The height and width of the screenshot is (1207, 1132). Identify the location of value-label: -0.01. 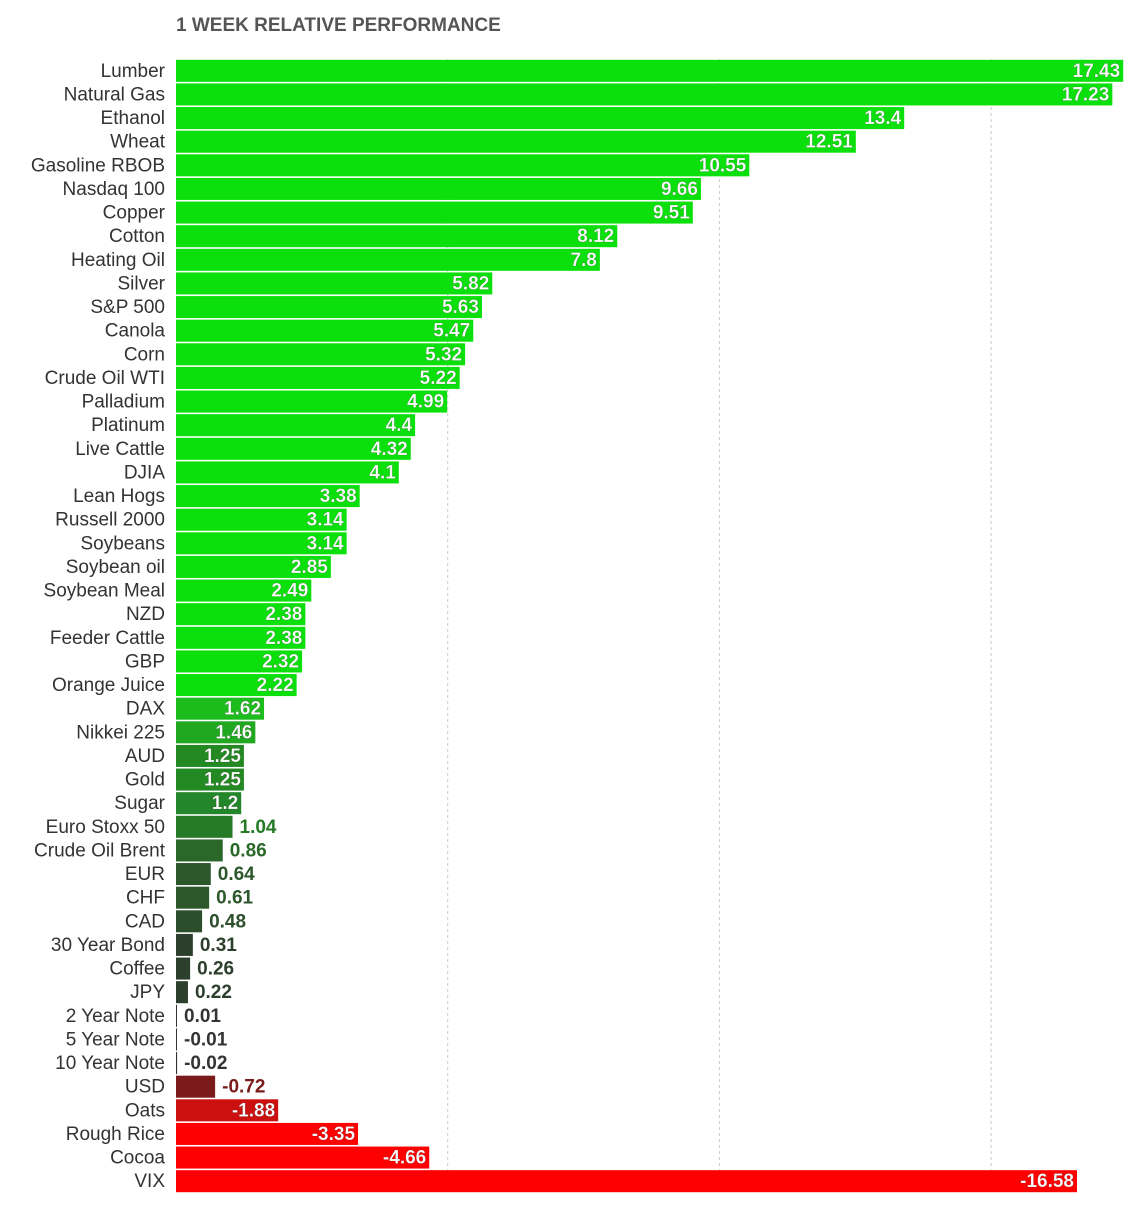
(206, 1039).